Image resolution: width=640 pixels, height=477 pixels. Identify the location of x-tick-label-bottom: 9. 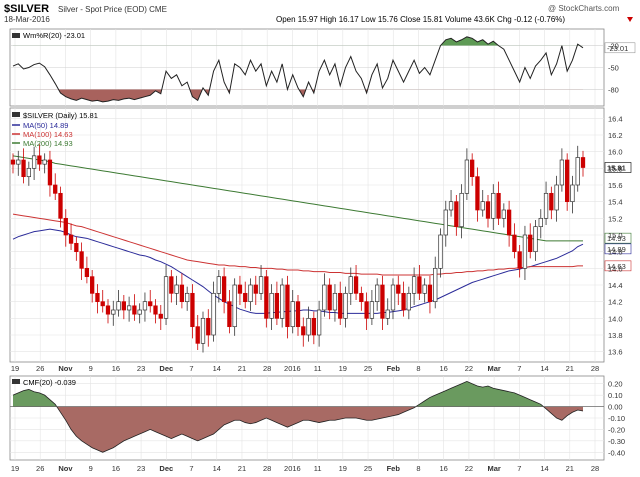
(91, 468).